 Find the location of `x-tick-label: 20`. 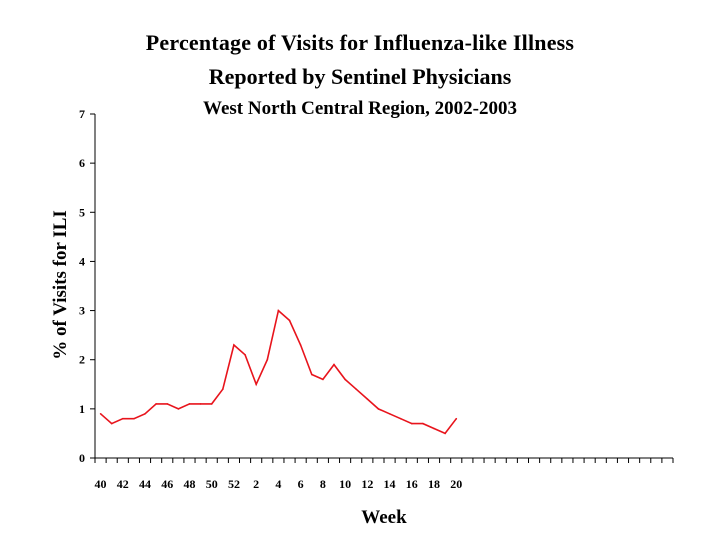

x-tick-label: 20 is located at coordinates (456, 484).